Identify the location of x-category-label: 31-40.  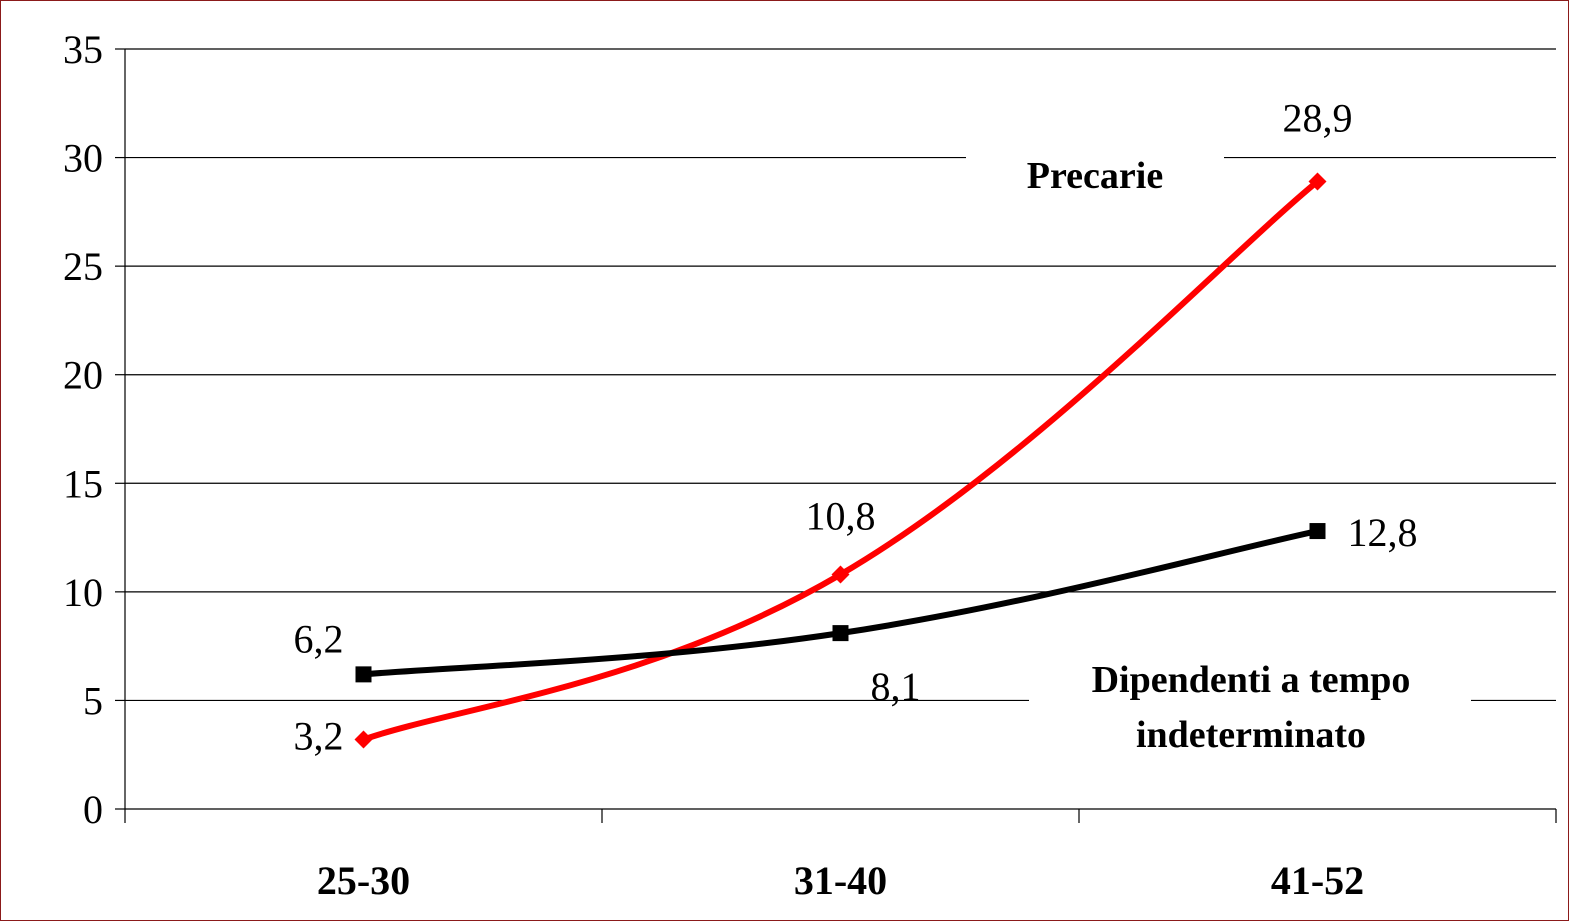
(840, 880).